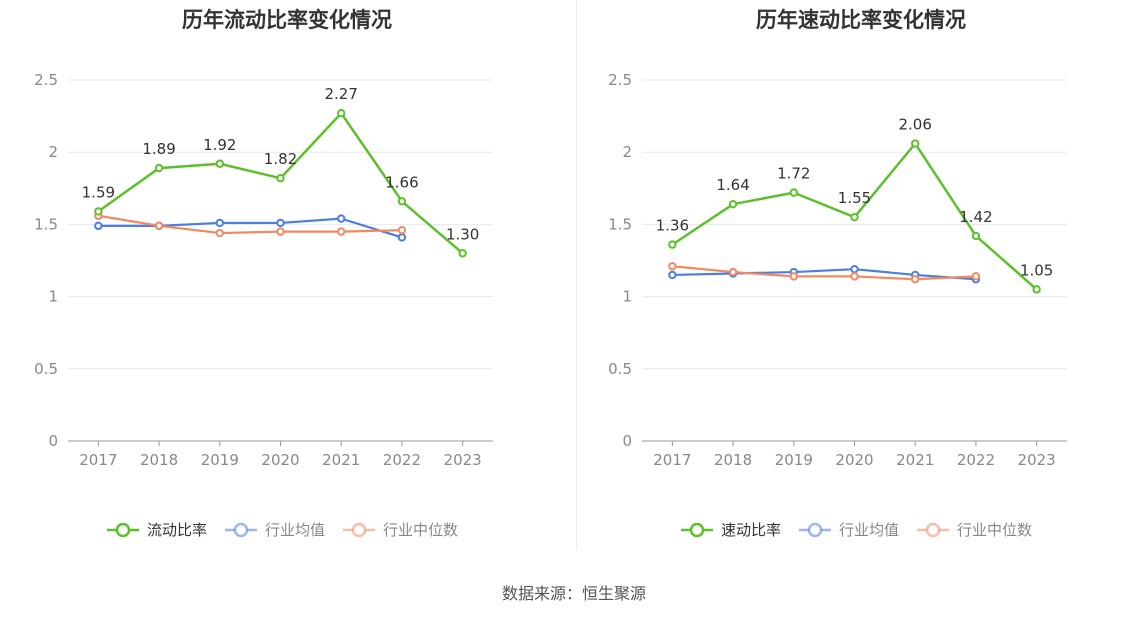  I want to click on data-label: 1.72, so click(793, 174).